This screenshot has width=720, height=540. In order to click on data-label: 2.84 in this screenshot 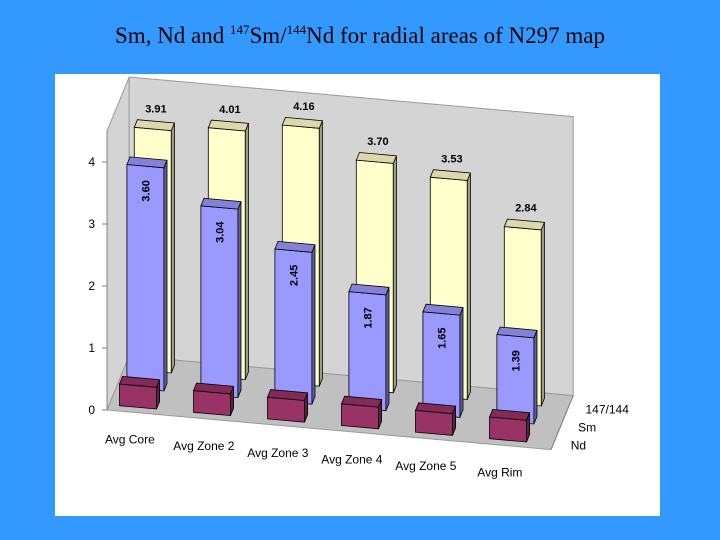, I will do `click(526, 209)`.